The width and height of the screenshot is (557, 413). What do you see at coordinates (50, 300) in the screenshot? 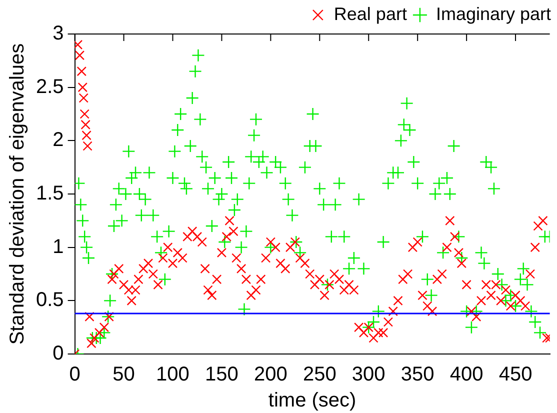
I see `y-tick-label: 0.5` at bounding box center [50, 300].